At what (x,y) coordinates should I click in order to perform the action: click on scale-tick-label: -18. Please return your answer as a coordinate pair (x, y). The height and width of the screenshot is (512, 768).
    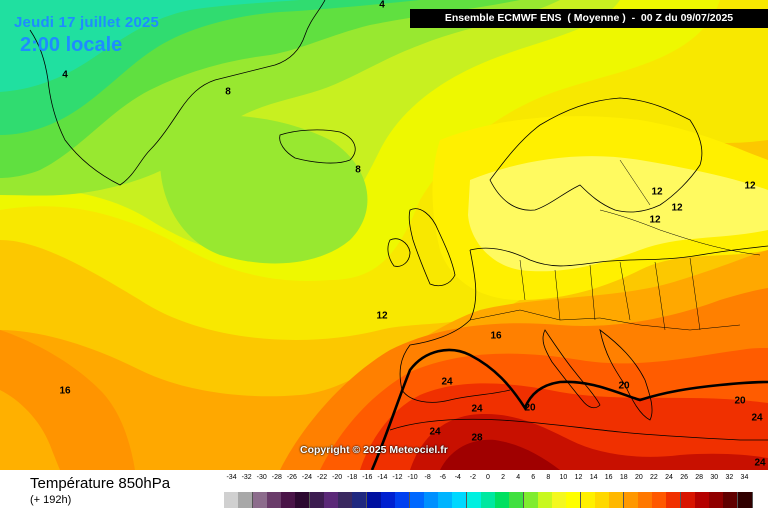
    Looking at the image, I should click on (352, 477).